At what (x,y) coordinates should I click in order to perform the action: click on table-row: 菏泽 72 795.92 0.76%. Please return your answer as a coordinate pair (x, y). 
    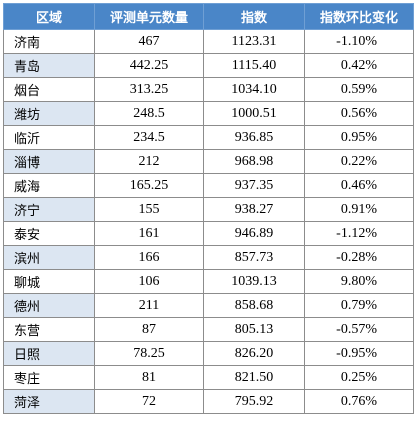
    Looking at the image, I should click on (208, 401).